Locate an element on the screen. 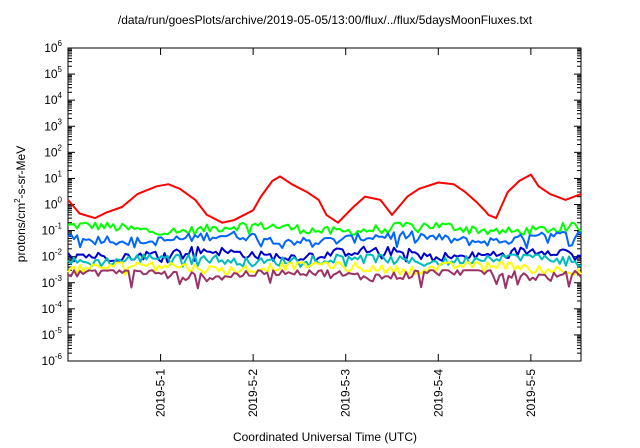 This screenshot has width=640, height=448. x-tick-label: 2019-5-2 is located at coordinates (253, 393).